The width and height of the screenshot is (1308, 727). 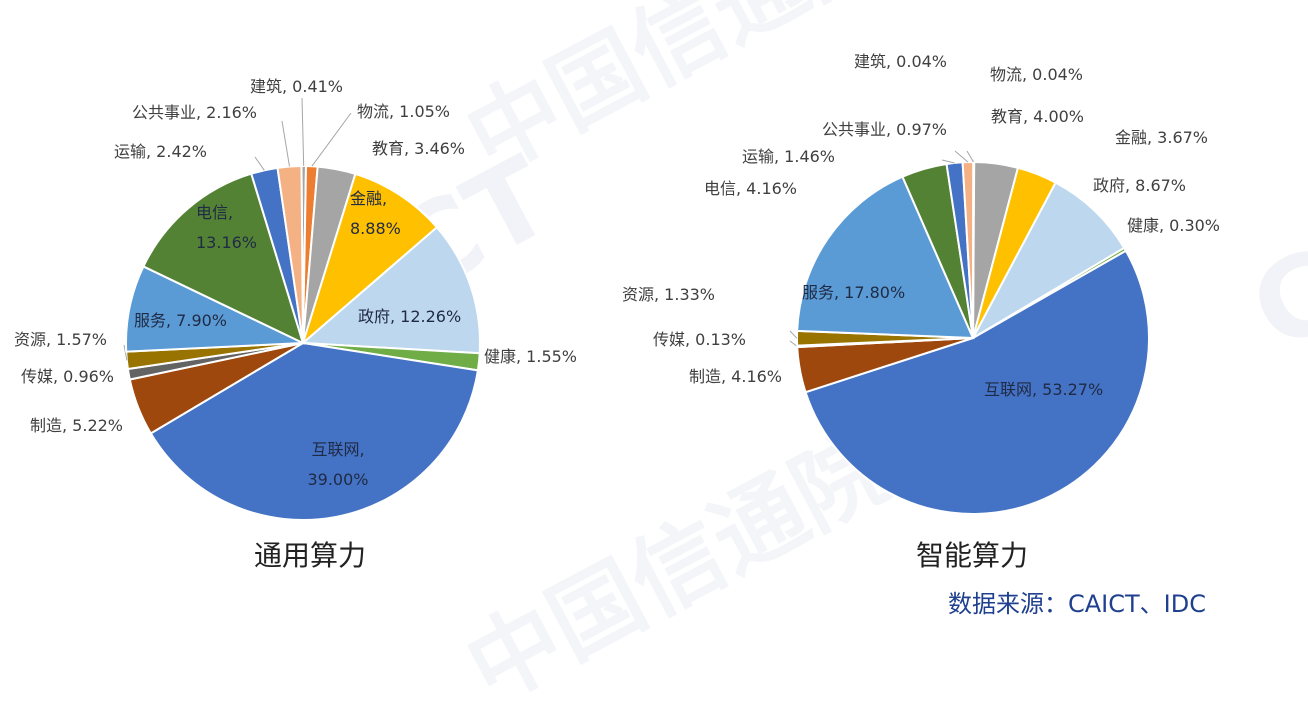 What do you see at coordinates (668, 294) in the screenshot?
I see `data-label-资源: 资源, 1.33%` at bounding box center [668, 294].